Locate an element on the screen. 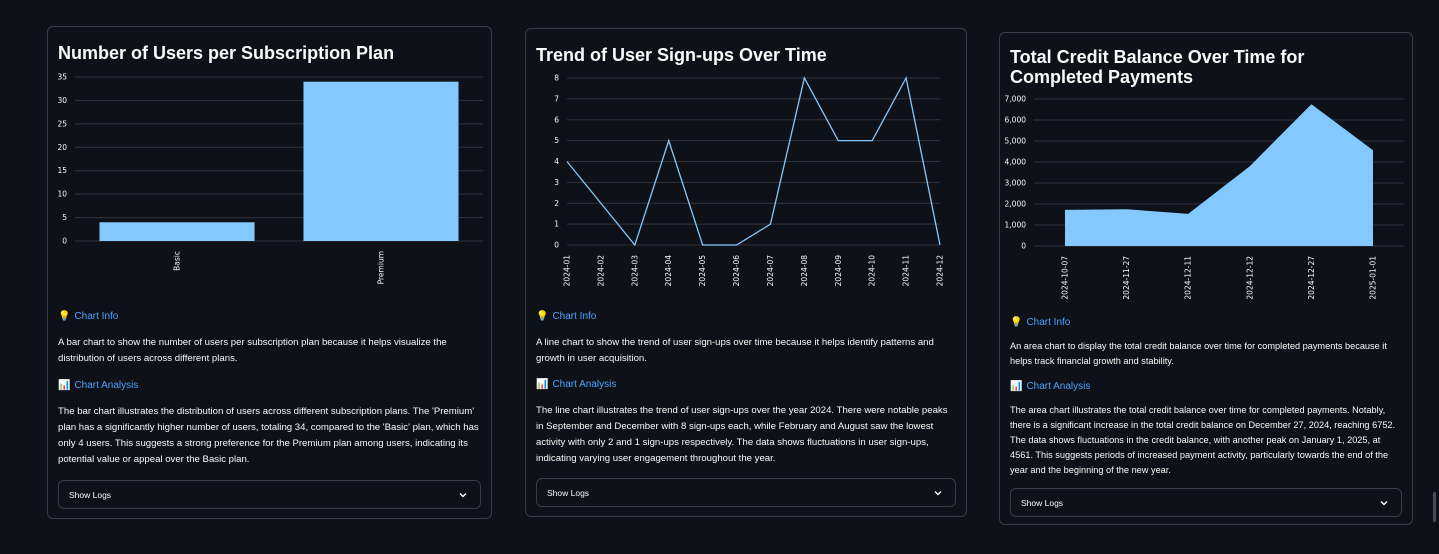 This screenshot has width=1439, height=554. y-tick-label: 7,000 is located at coordinates (1016, 99).